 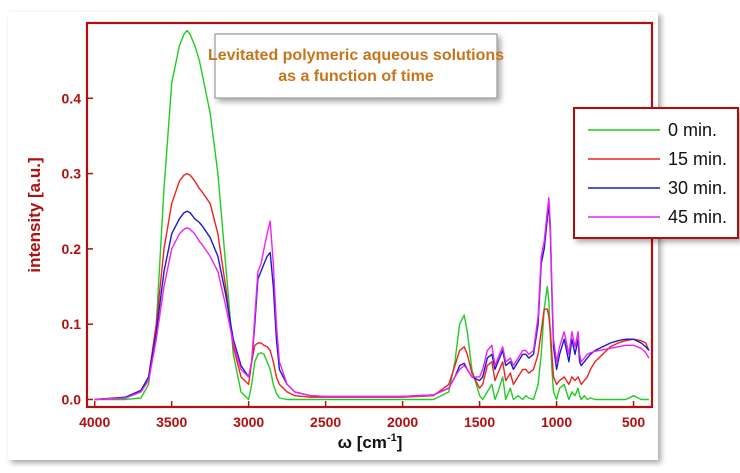 I want to click on x-tick-label: 2000, so click(x=402, y=422).